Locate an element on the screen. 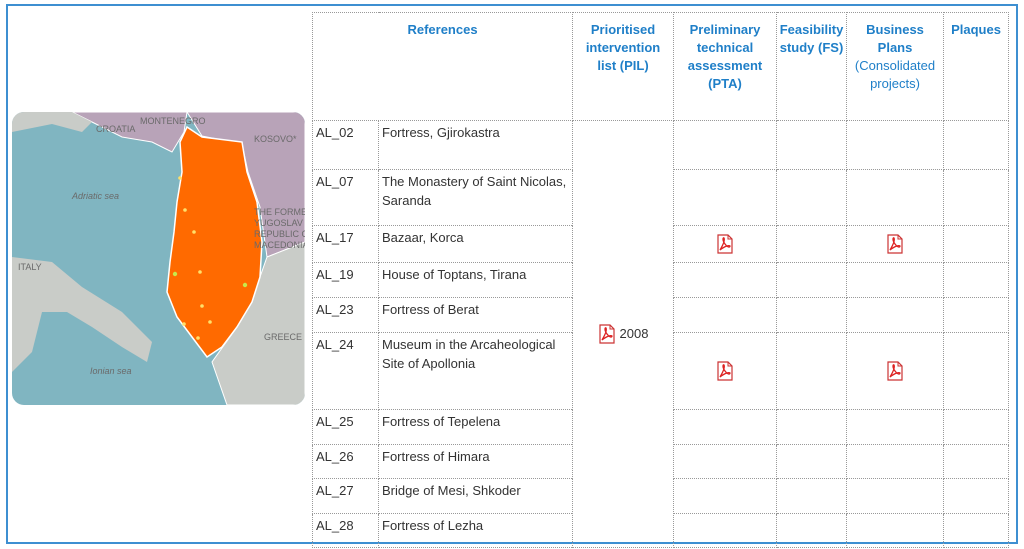 The width and height of the screenshot is (1024, 549). row-name: Fortress of Berat is located at coordinates (475, 315).